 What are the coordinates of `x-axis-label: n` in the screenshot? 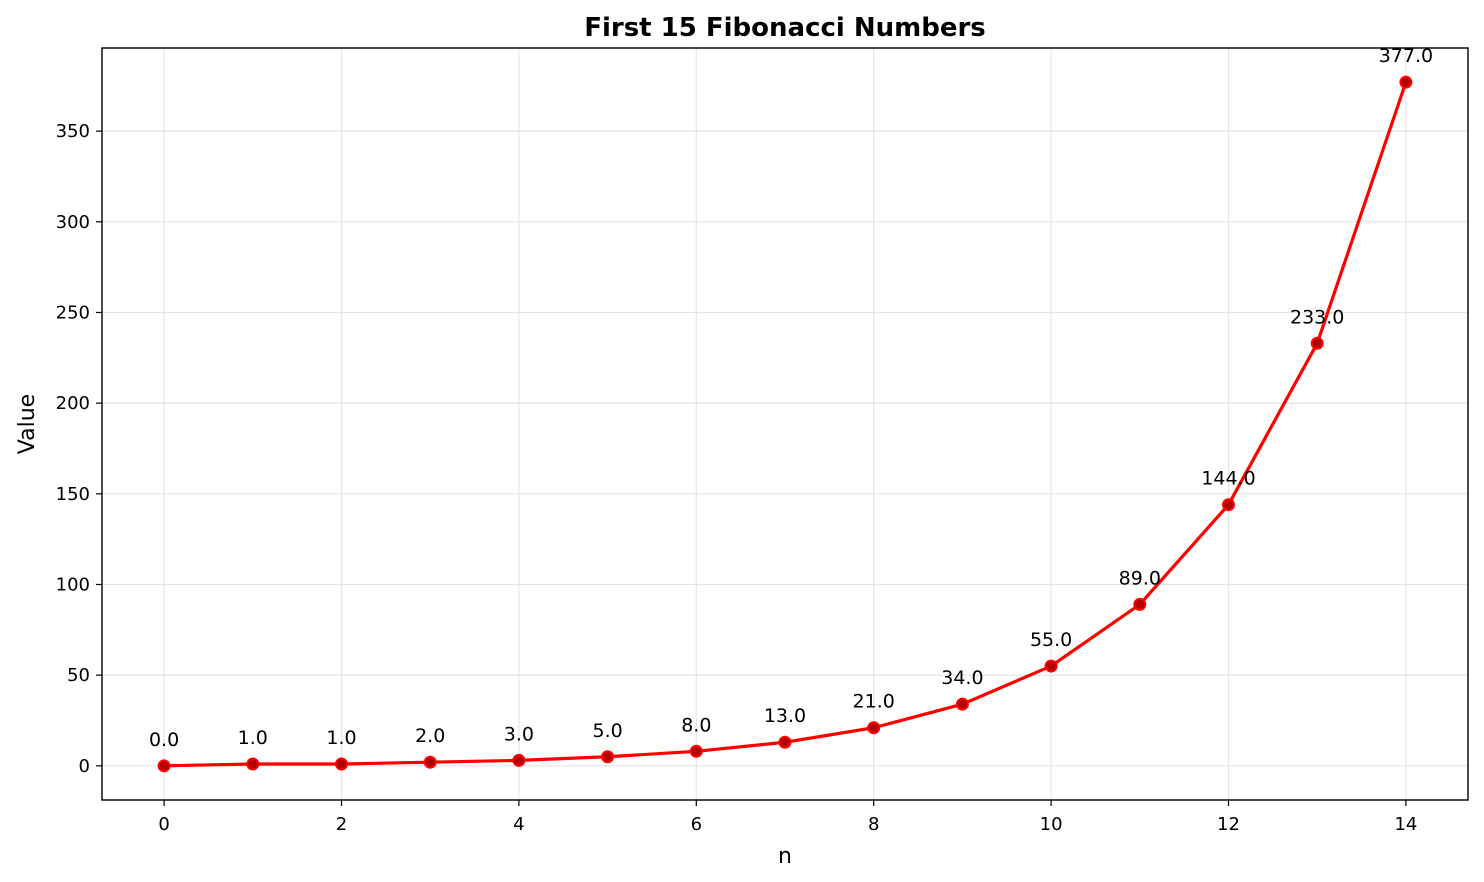 It's located at (785, 856).